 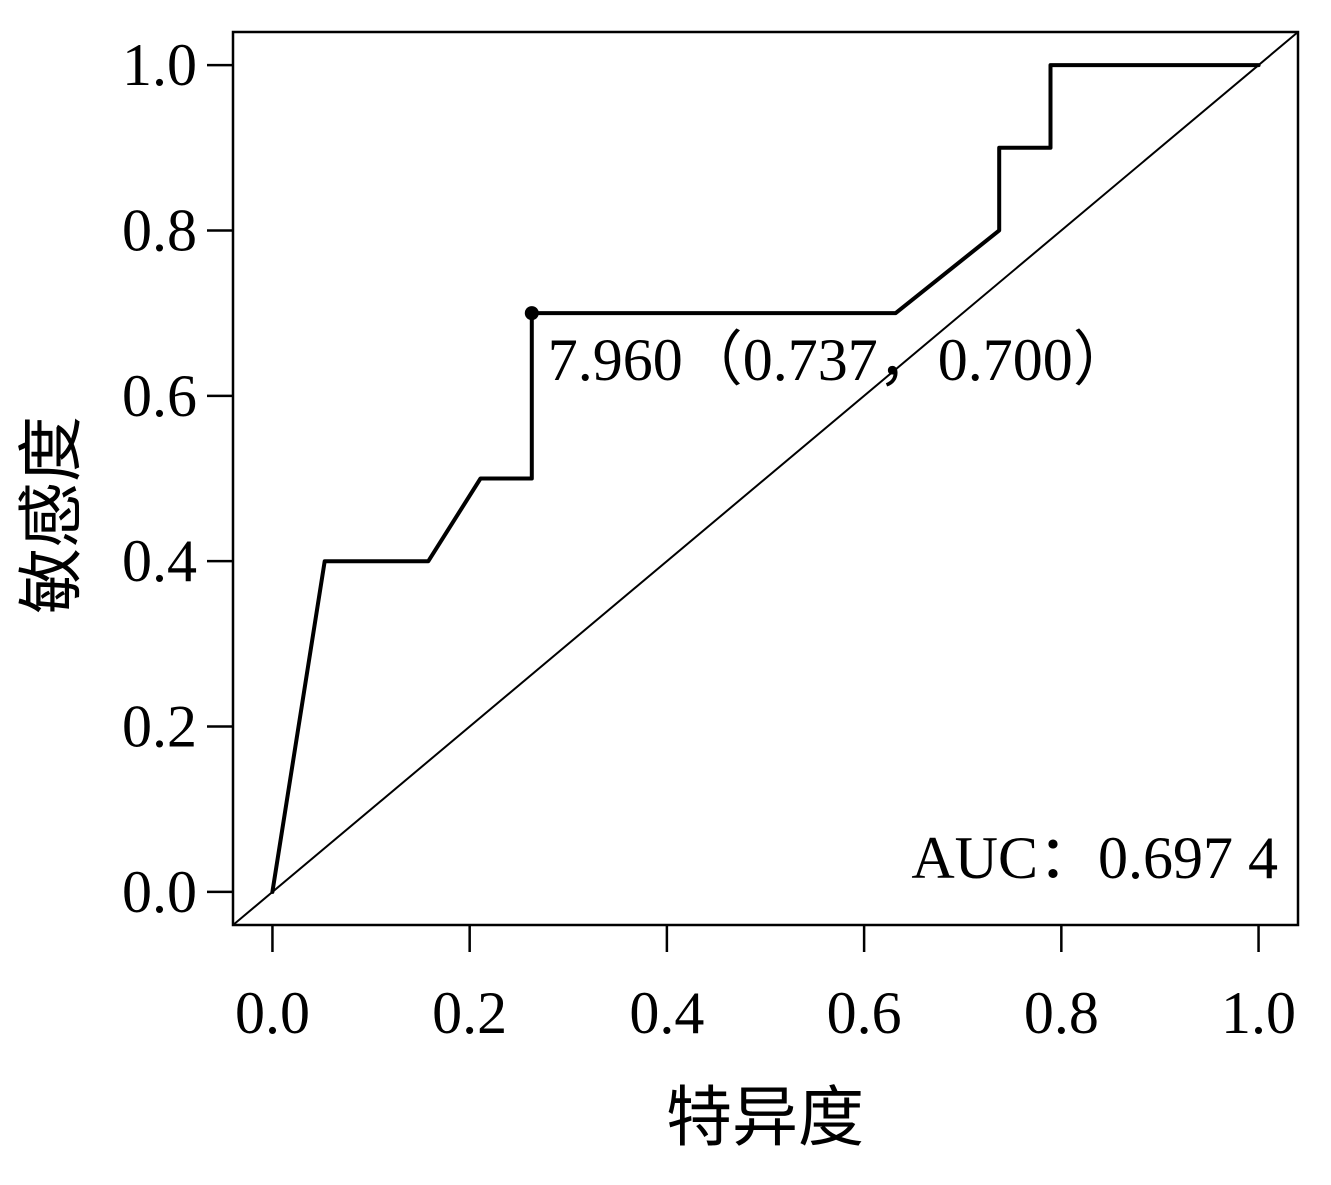 What do you see at coordinates (1094, 858) in the screenshot?
I see `auc-label: AUC：0.697 4` at bounding box center [1094, 858].